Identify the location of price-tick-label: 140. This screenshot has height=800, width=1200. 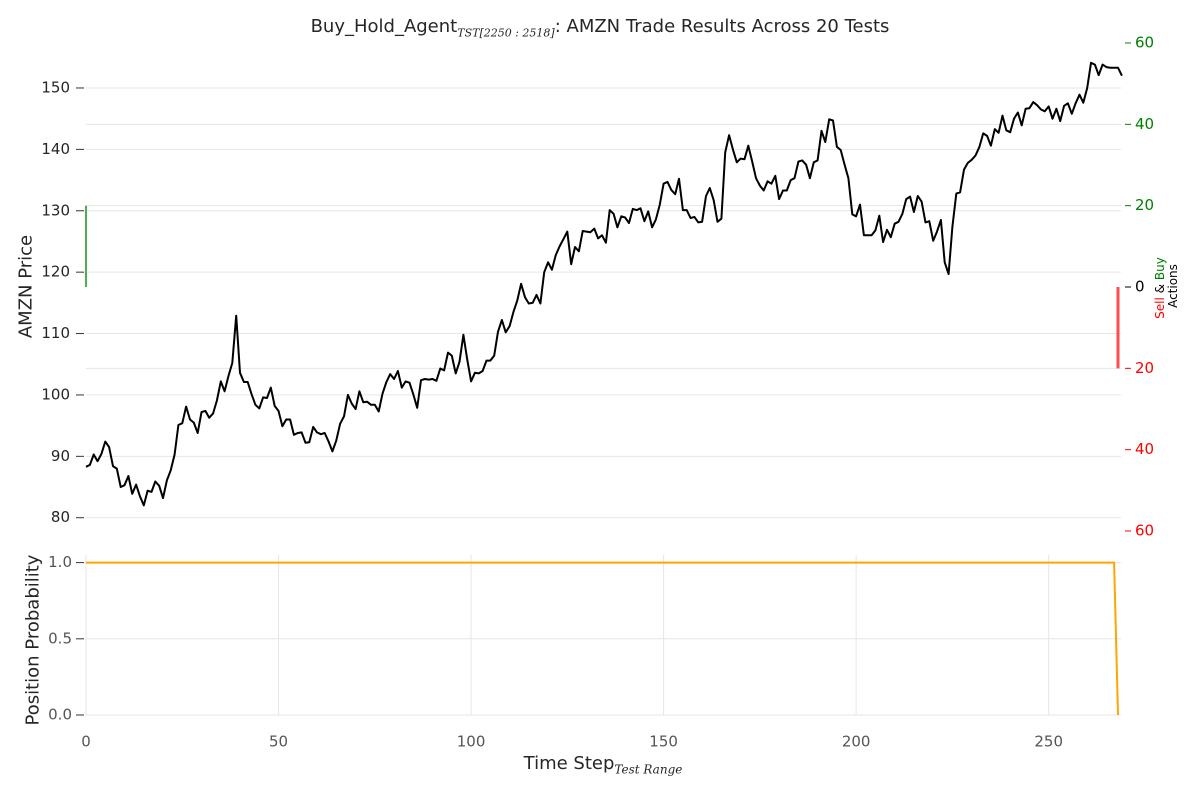
(55, 149).